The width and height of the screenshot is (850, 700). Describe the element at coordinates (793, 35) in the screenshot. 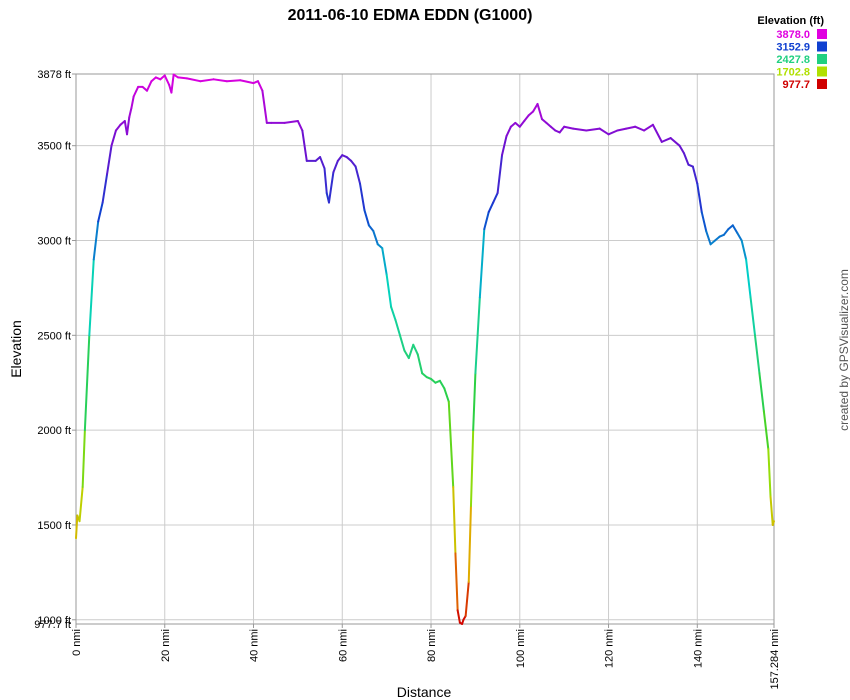

I see `legend-entry-label: 3878.0` at that location.